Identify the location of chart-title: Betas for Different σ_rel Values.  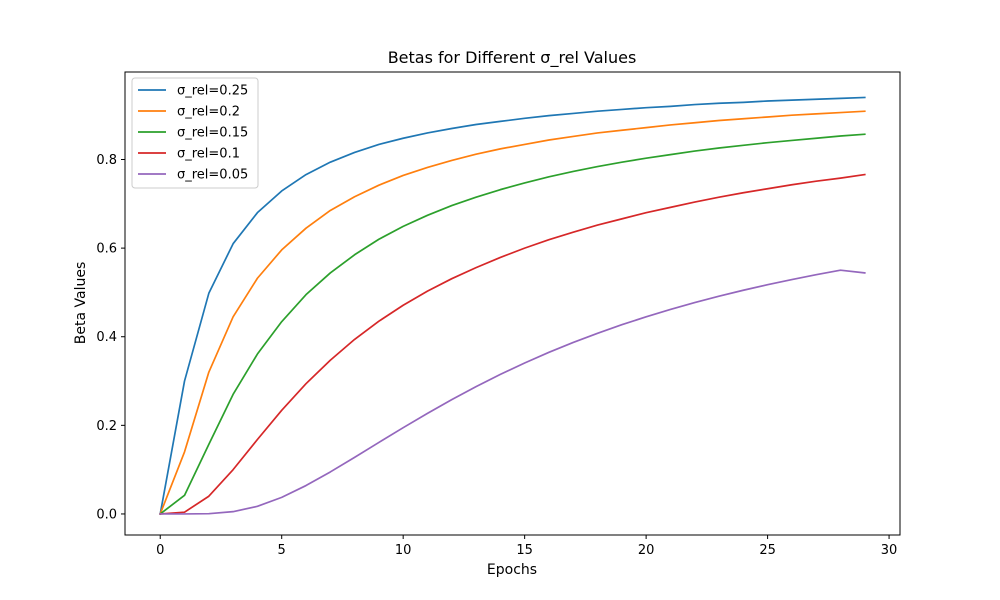
(512, 58).